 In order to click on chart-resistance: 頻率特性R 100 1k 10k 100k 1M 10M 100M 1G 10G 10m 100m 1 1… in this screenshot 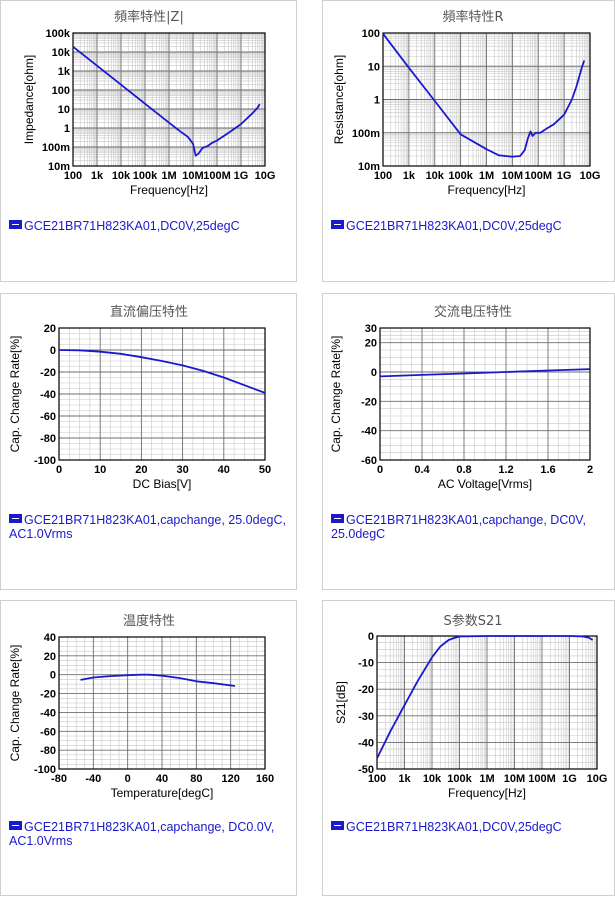, I will do `click(466, 103)`.